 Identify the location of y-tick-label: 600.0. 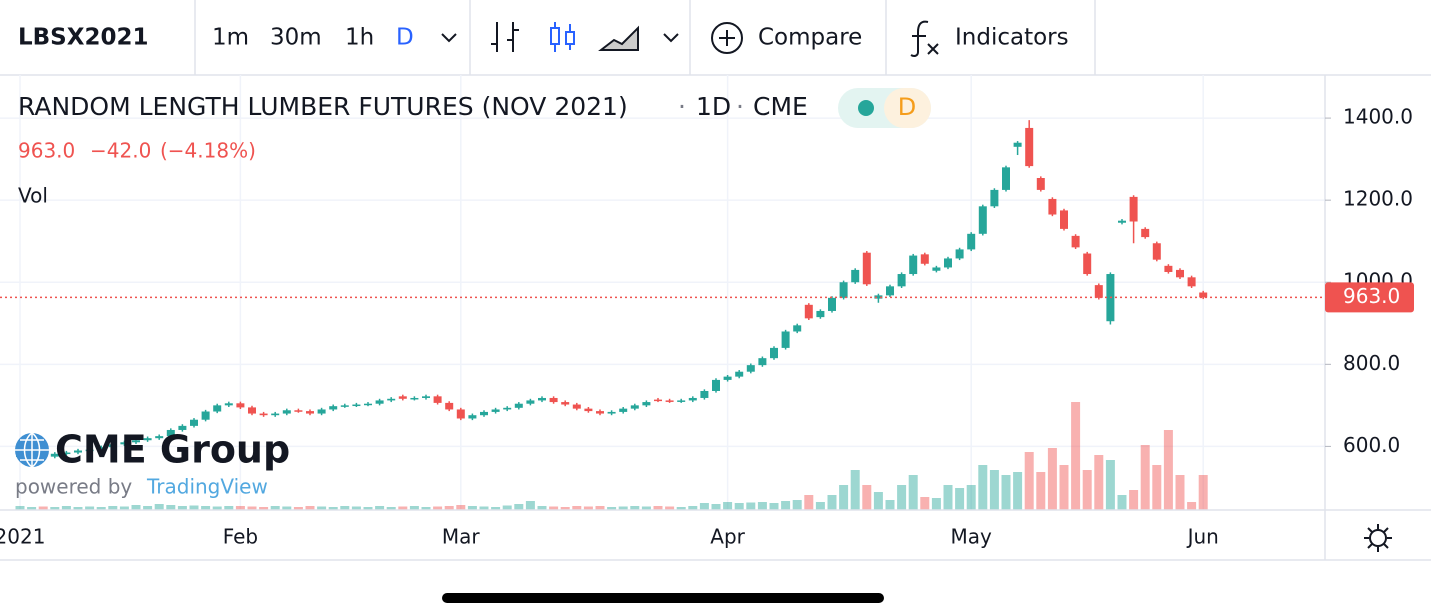
(1371, 445).